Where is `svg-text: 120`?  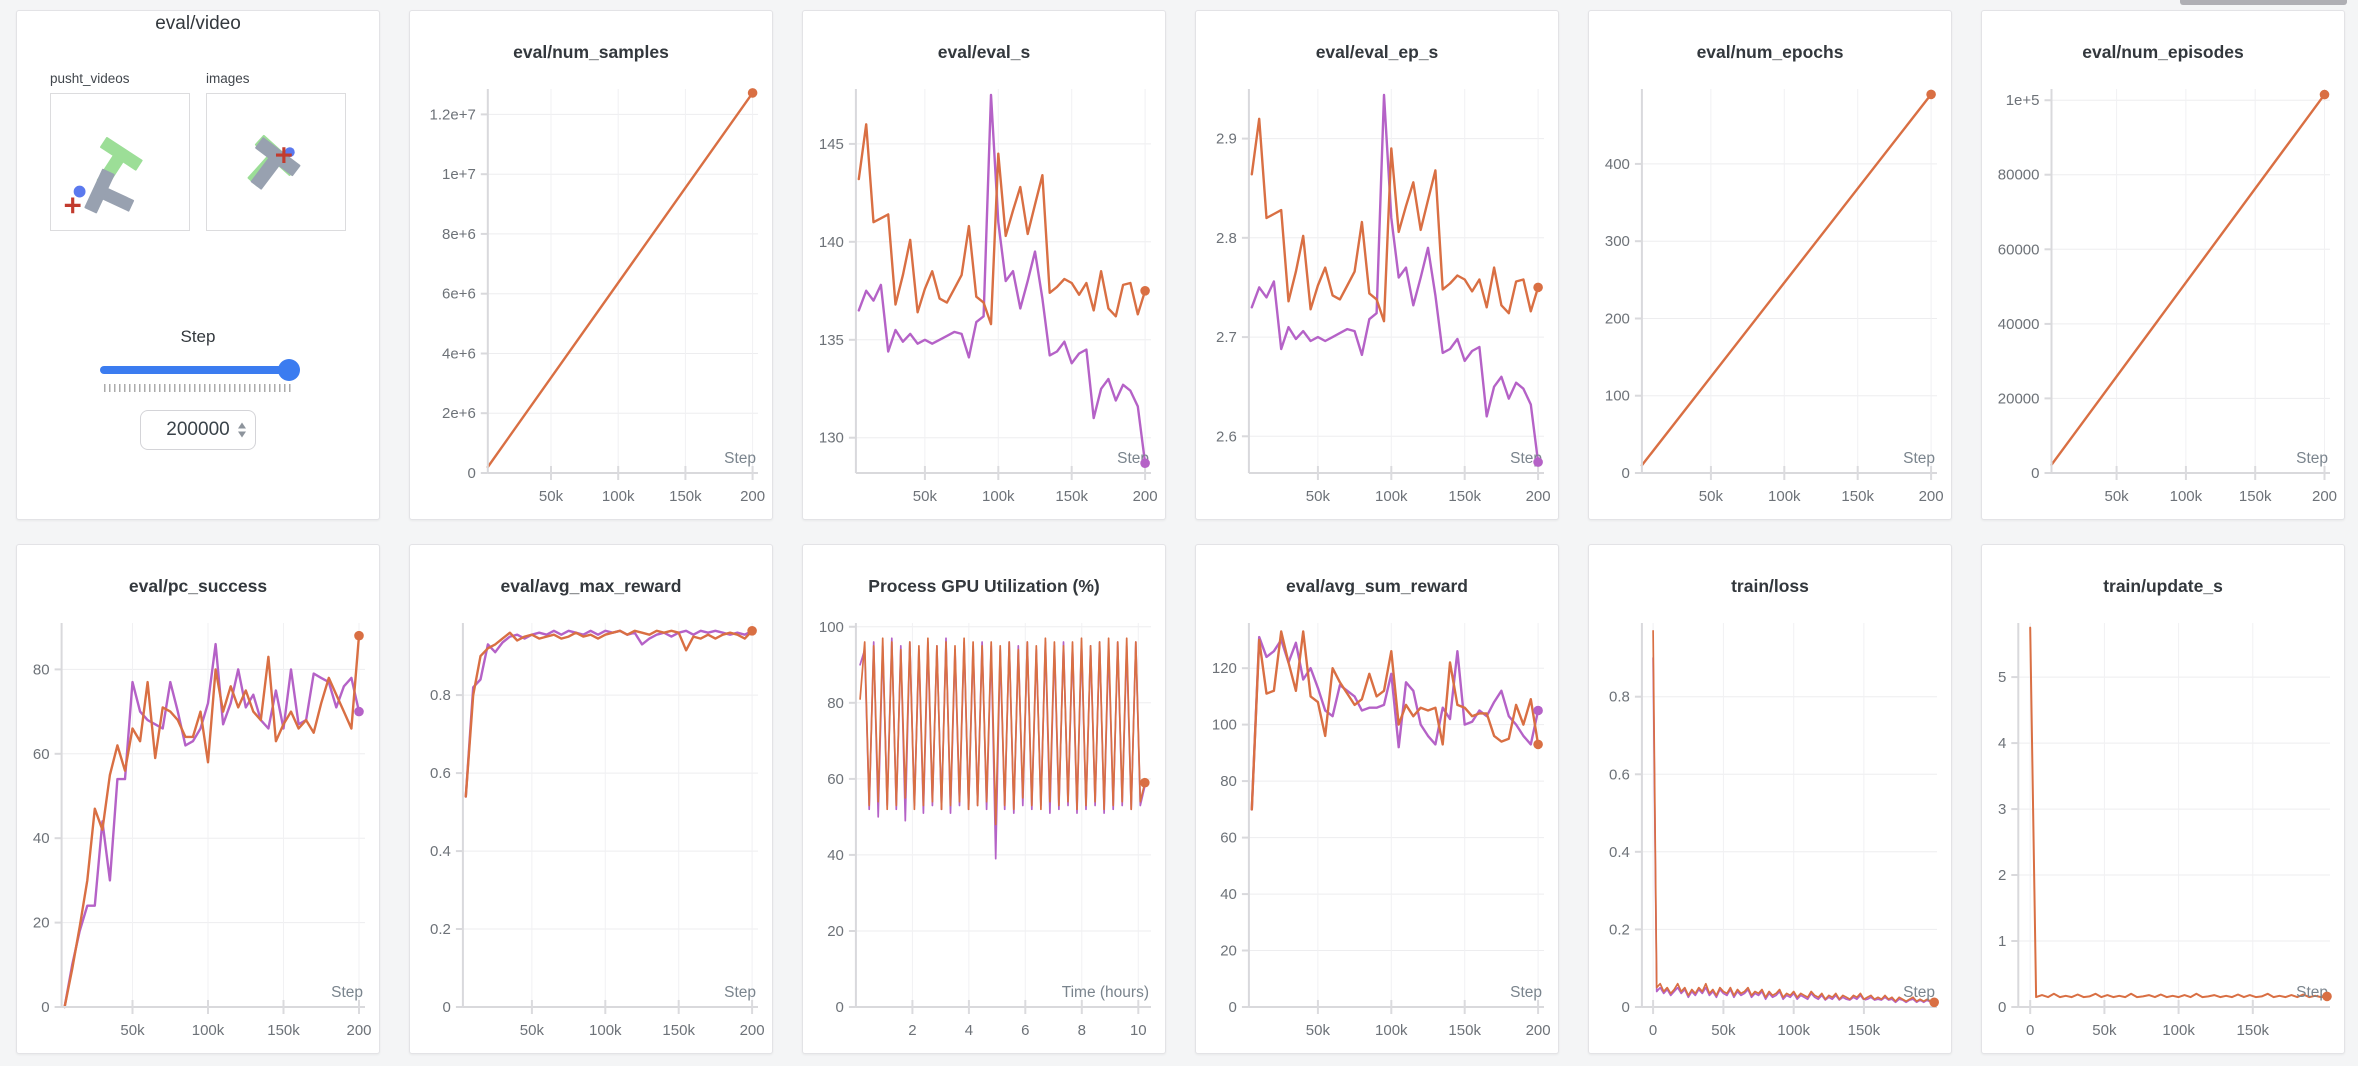 svg-text: 120 is located at coordinates (1224, 668).